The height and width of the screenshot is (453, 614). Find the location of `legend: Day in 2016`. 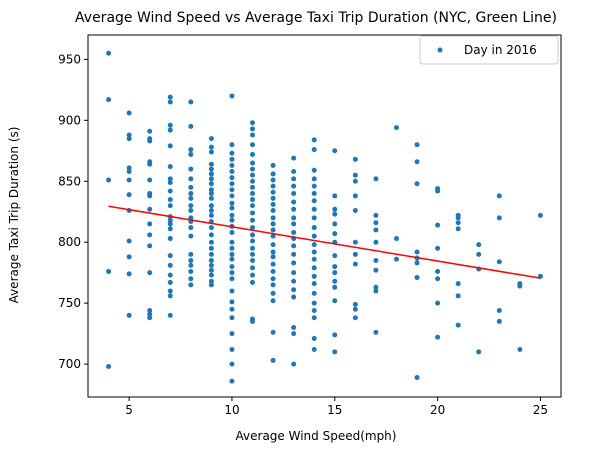

legend: Day in 2016 is located at coordinates (489, 50).